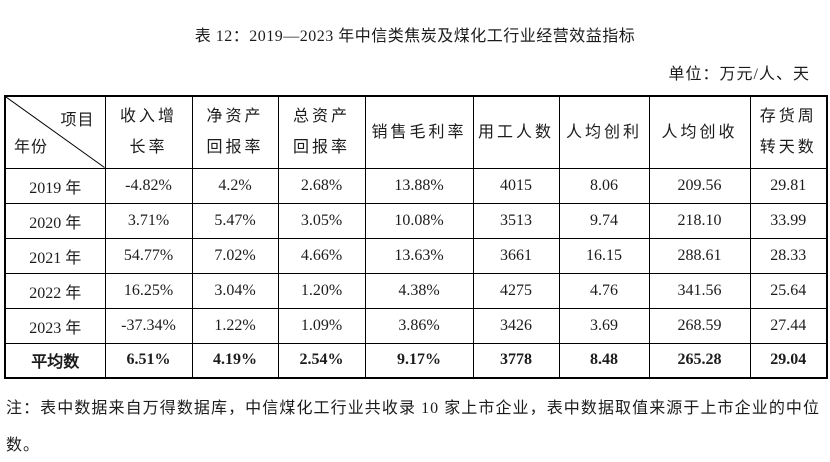 The height and width of the screenshot is (462, 830). I want to click on table-cell: 1.20%, so click(321, 290).